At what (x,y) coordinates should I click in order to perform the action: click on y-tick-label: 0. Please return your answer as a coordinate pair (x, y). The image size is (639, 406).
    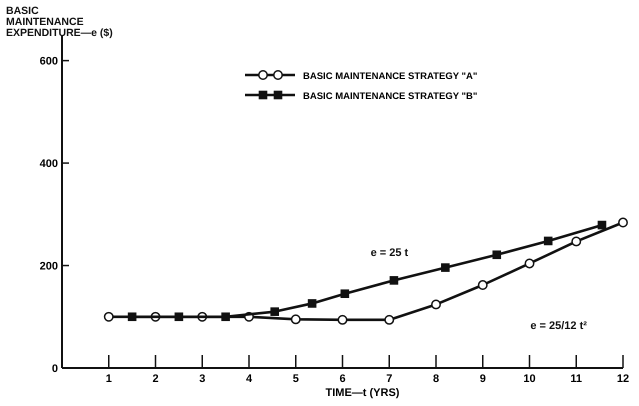
    Looking at the image, I should click on (55, 369).